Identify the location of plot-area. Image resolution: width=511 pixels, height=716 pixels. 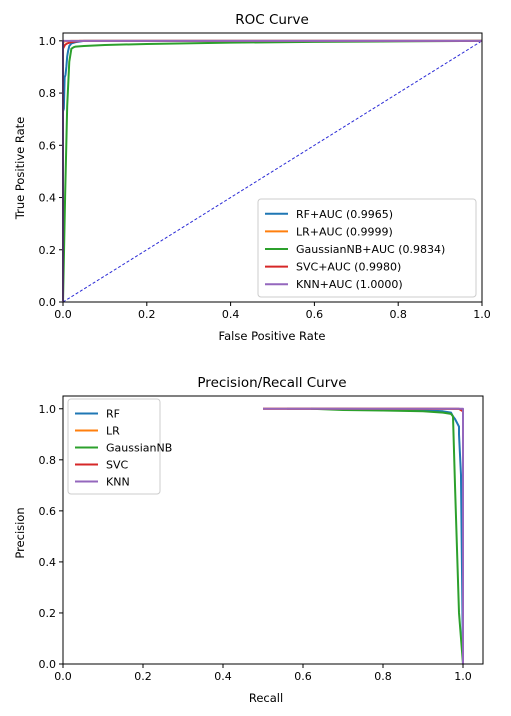
(363, 536).